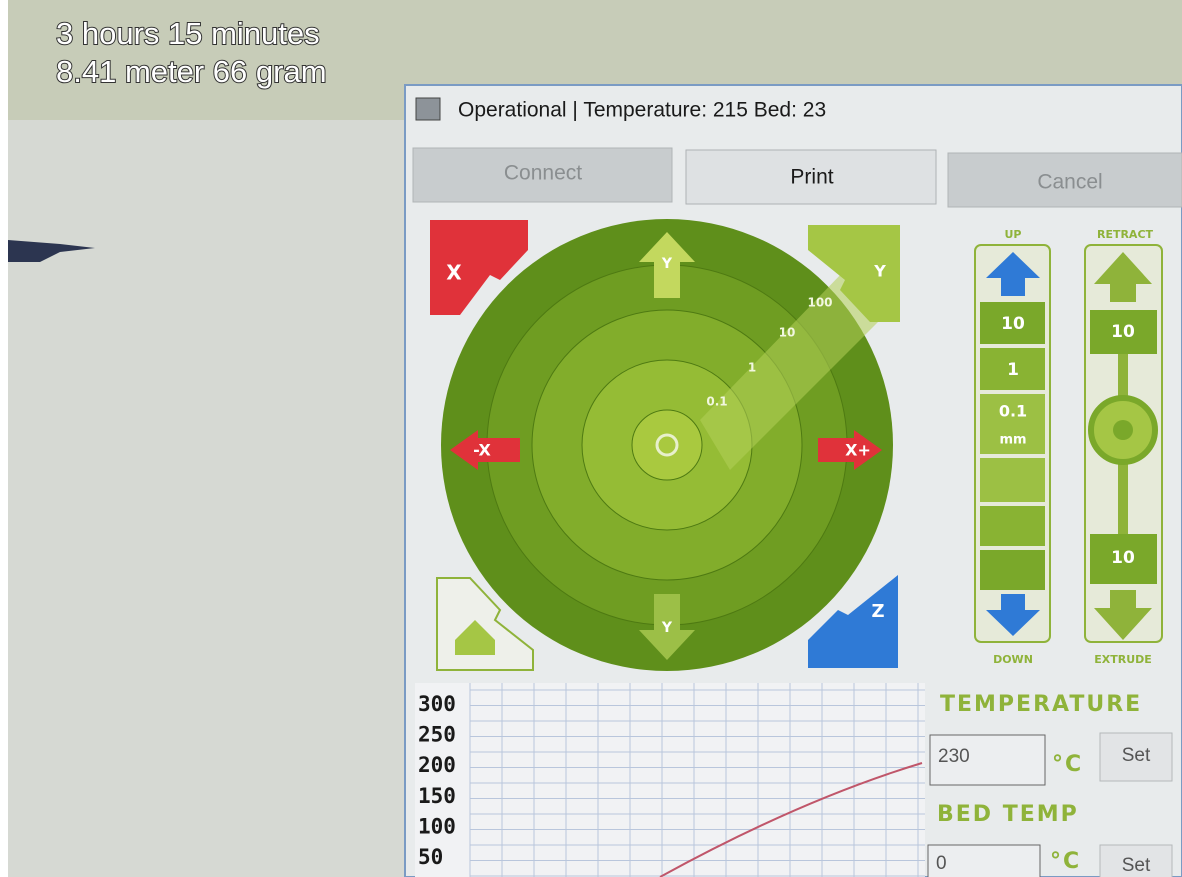 Image resolution: width=1182 pixels, height=877 pixels. I want to click on step-label: 1, so click(752, 368).